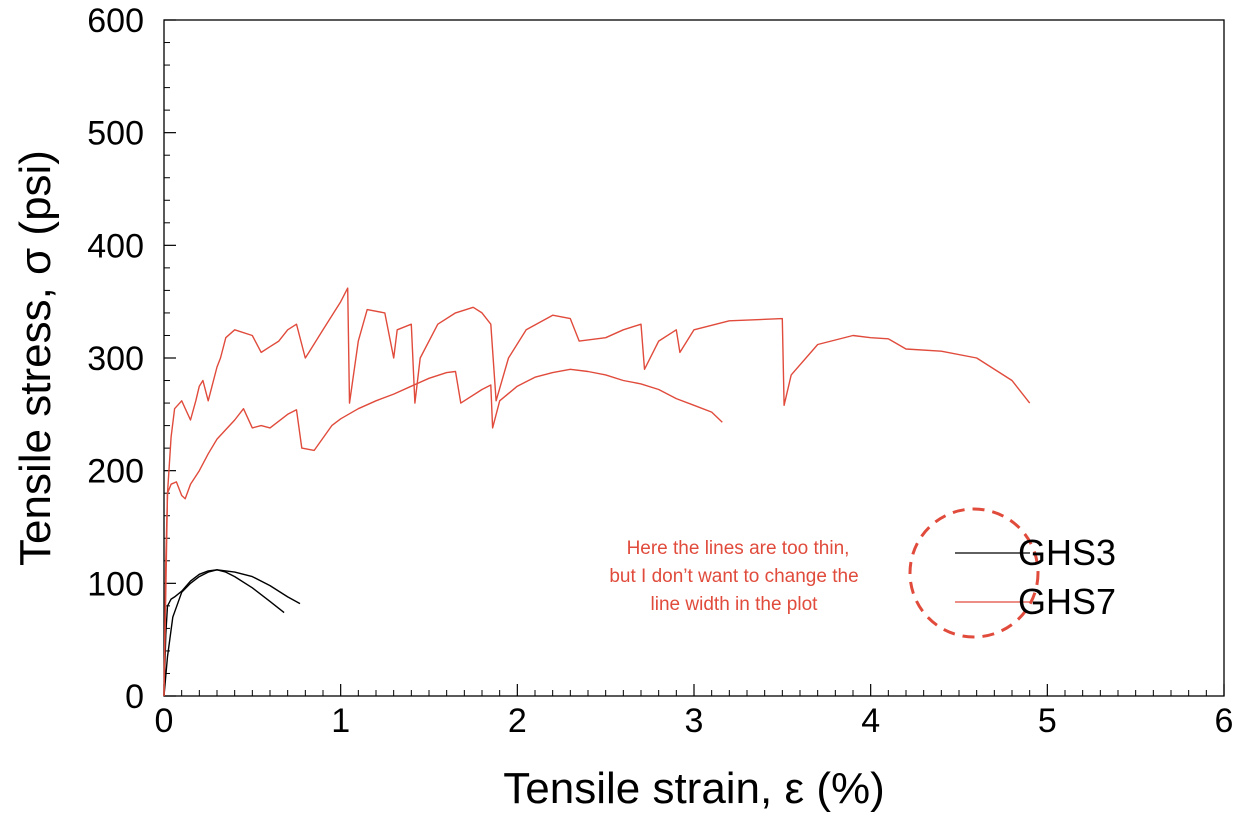 Image resolution: width=1258 pixels, height=822 pixels. What do you see at coordinates (340, 721) in the screenshot?
I see `x-tick-label: 1` at bounding box center [340, 721].